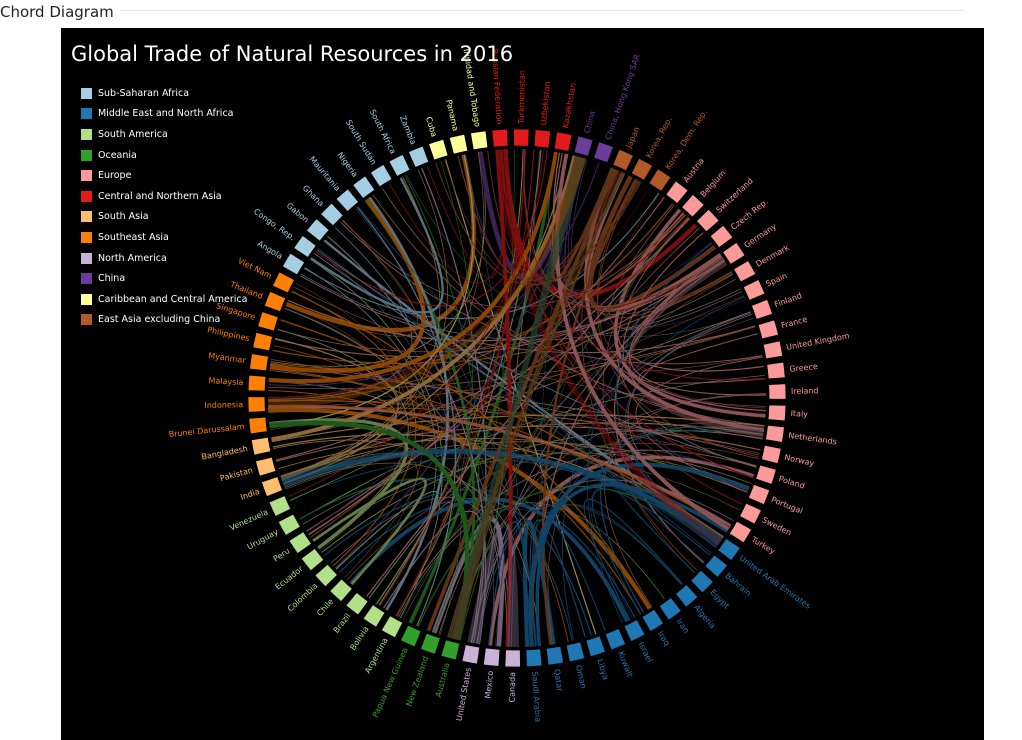  What do you see at coordinates (417, 681) in the screenshot?
I see `node-label: New Zealand` at bounding box center [417, 681].